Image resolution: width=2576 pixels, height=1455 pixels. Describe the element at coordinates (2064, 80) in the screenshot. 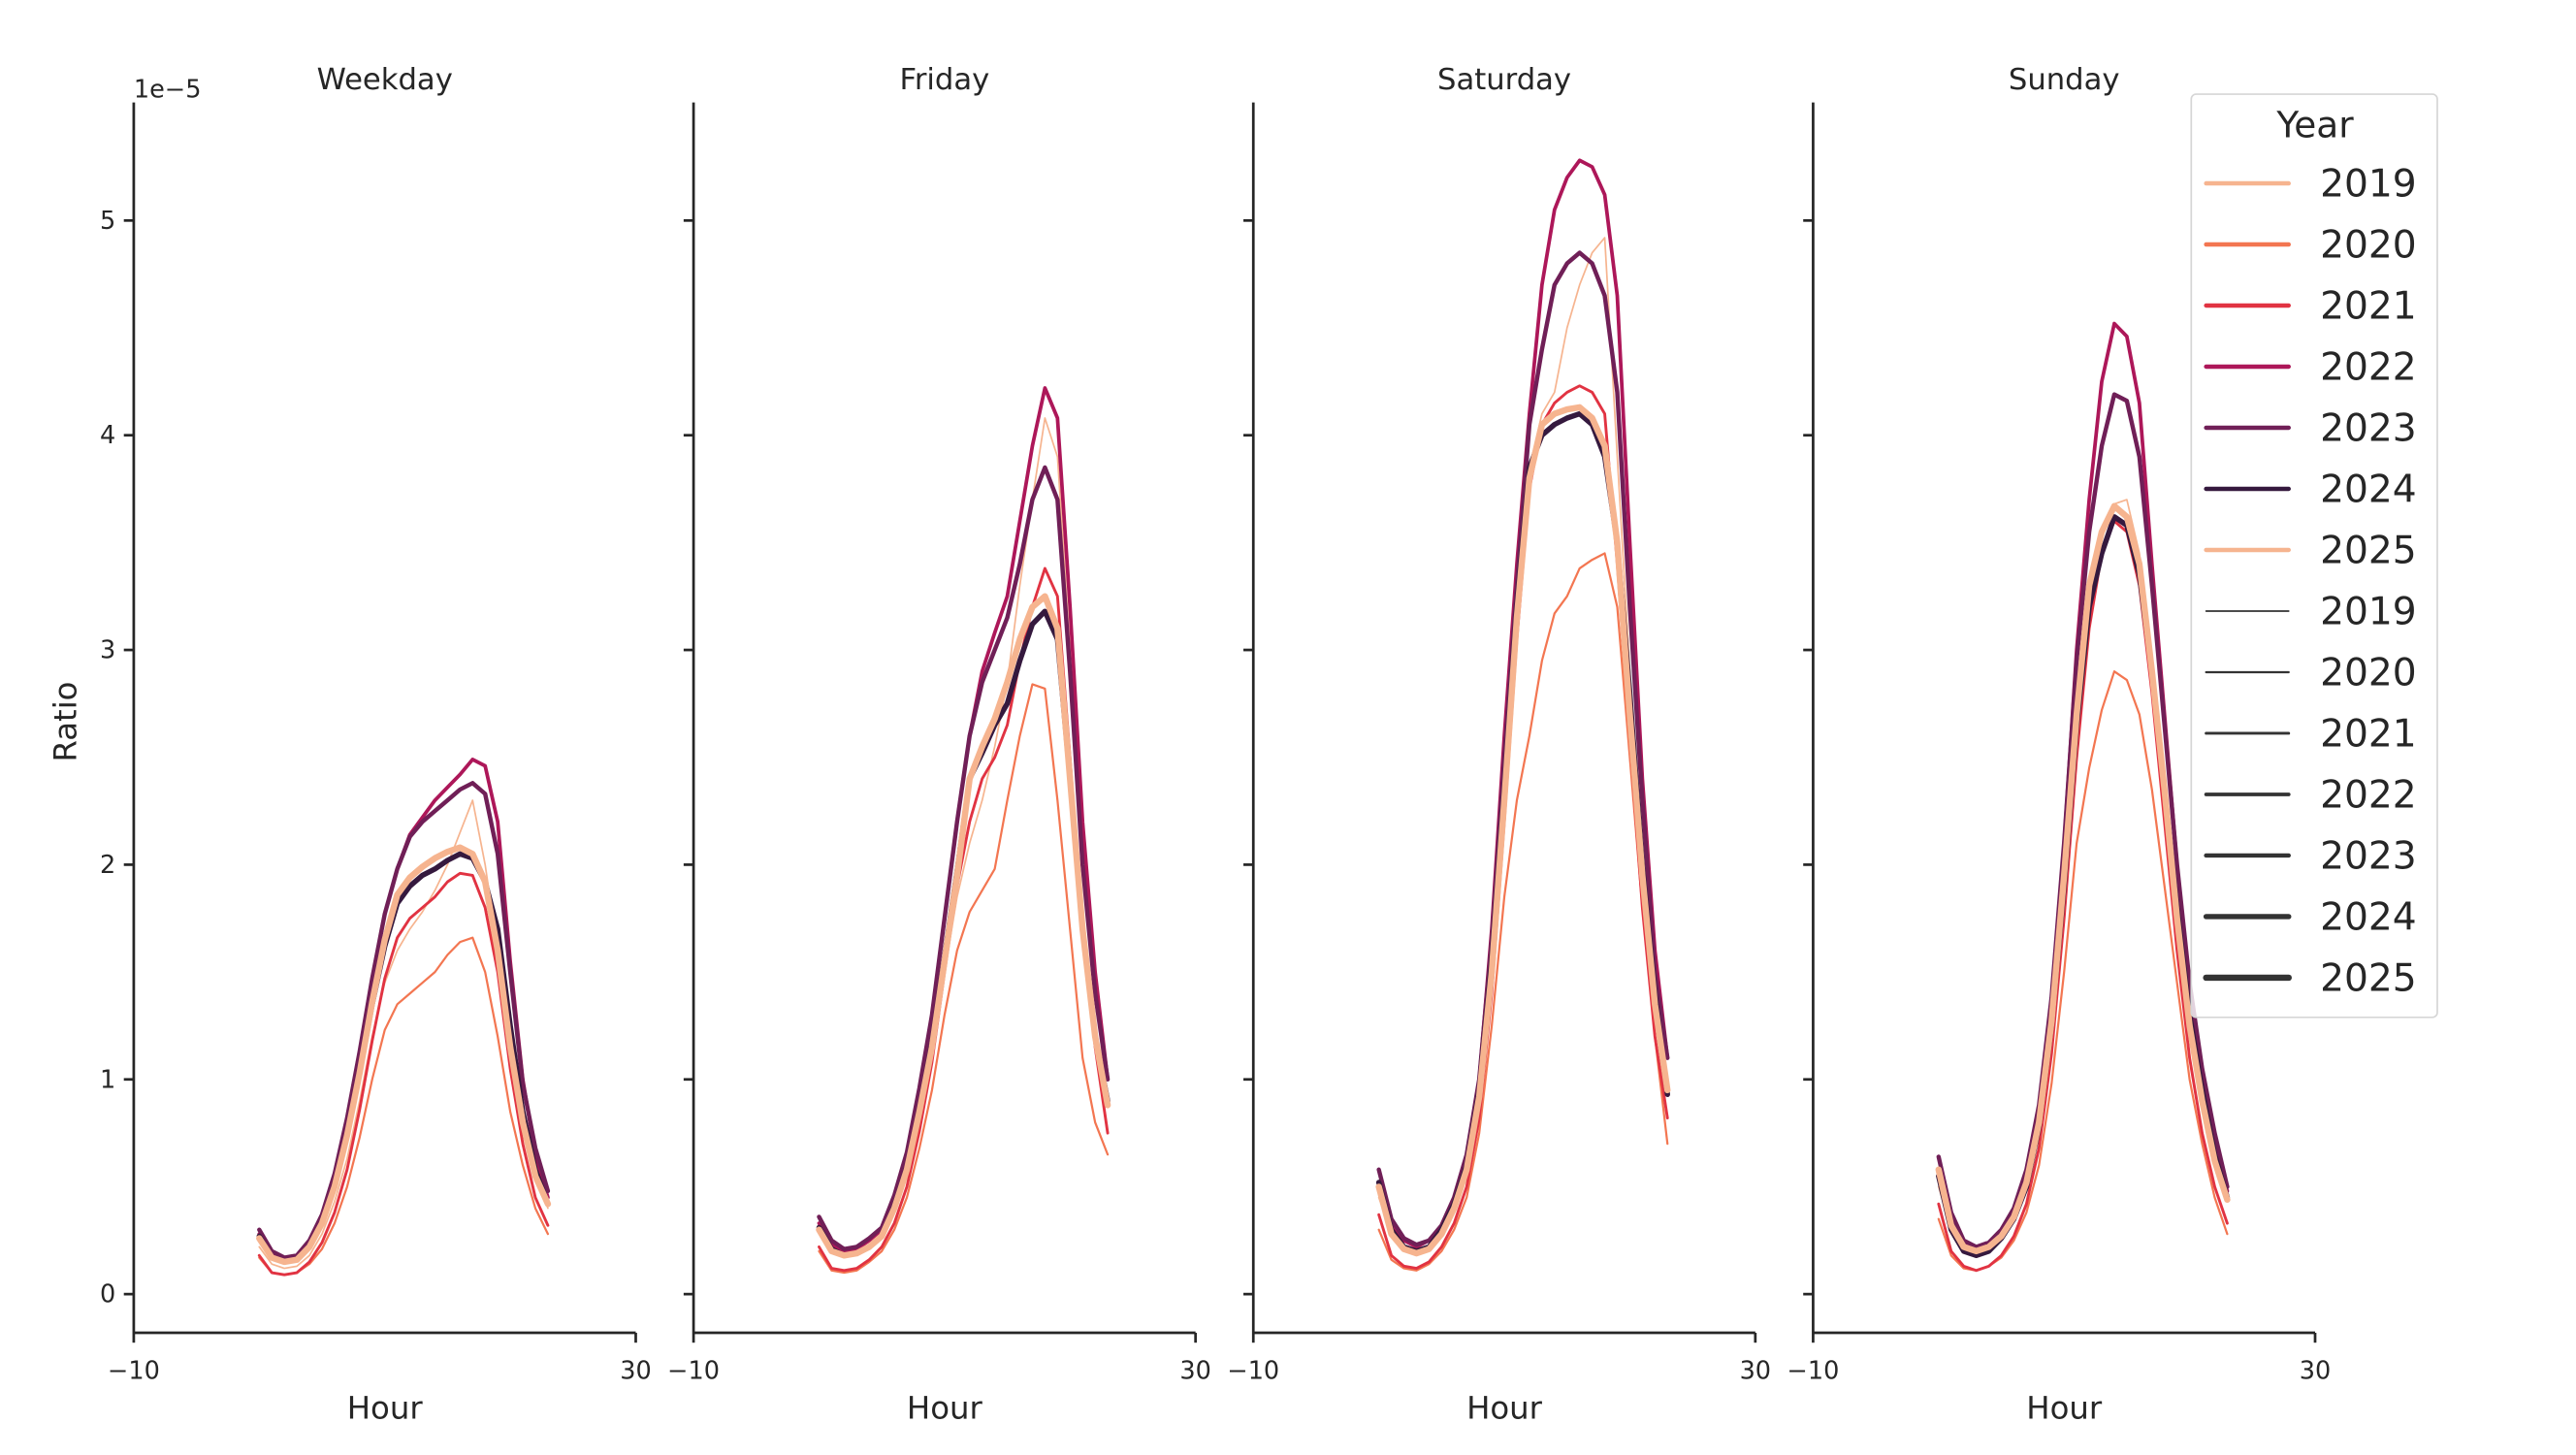

I see `panel-title: Sunday` at that location.